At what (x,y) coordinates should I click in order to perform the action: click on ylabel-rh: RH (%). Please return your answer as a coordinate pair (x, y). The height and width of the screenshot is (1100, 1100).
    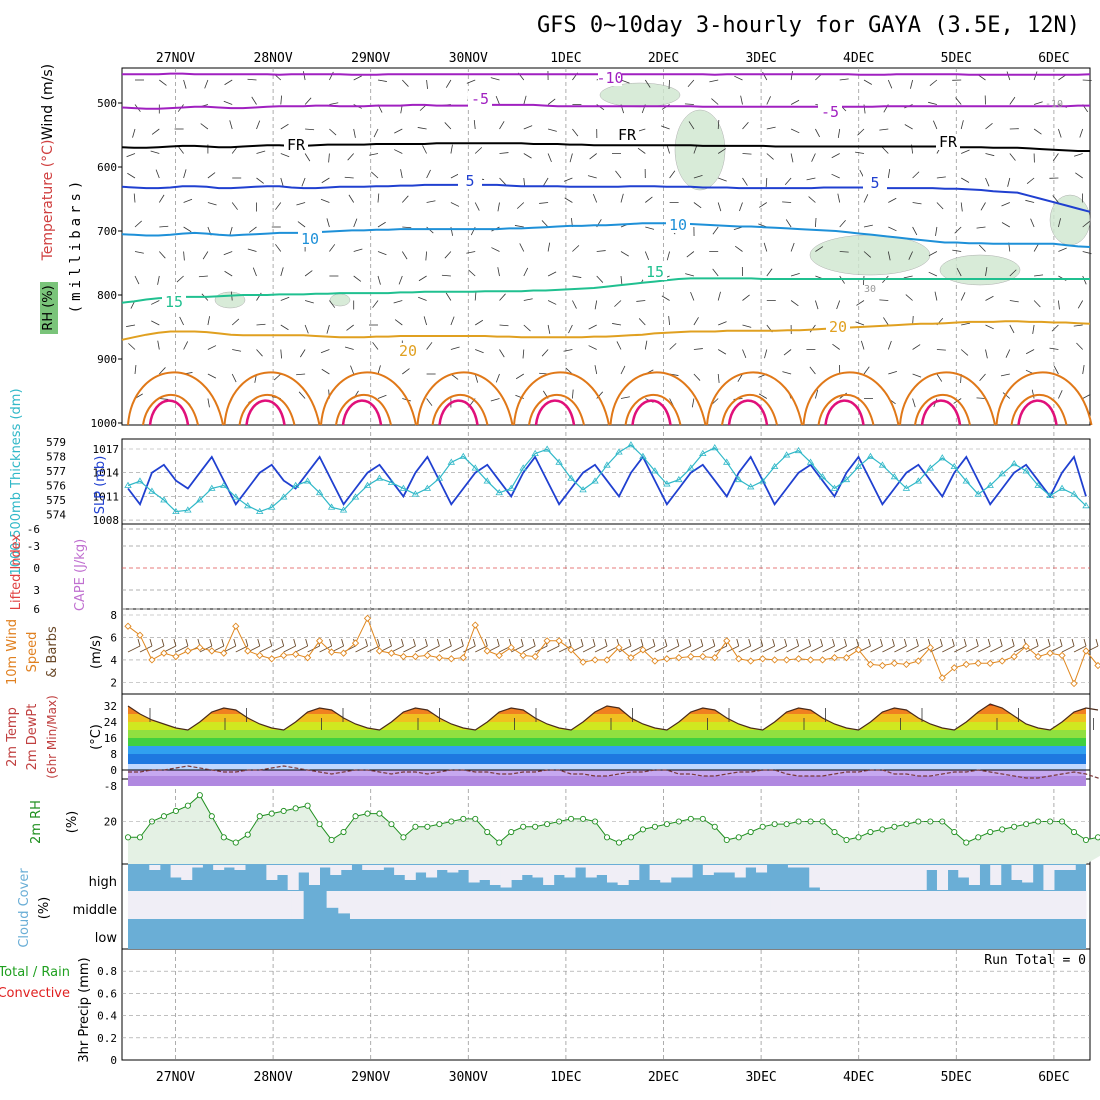
    Looking at the image, I should click on (48, 307).